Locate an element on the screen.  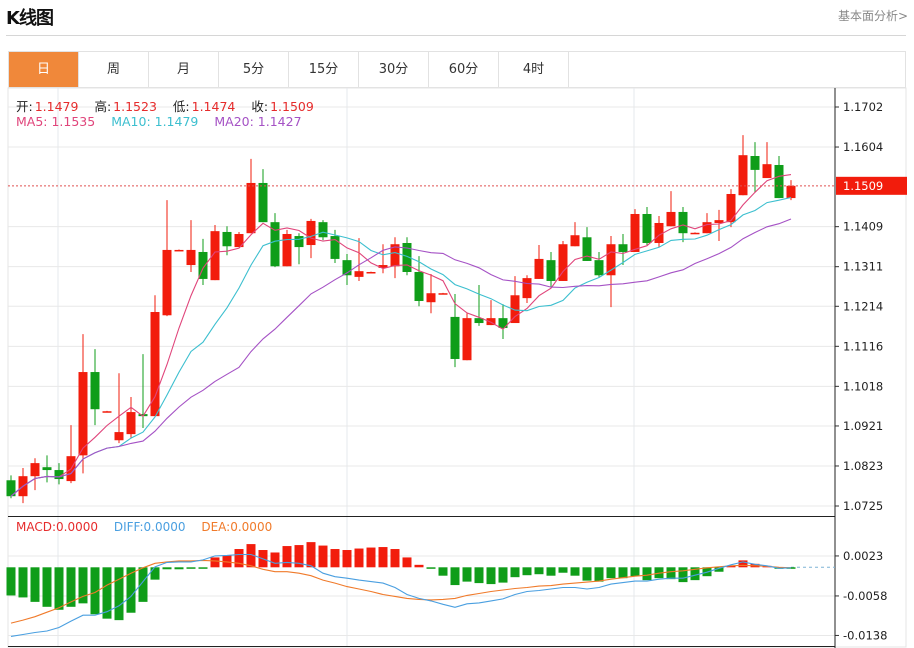
tab-5min: 5分 is located at coordinates (254, 69).